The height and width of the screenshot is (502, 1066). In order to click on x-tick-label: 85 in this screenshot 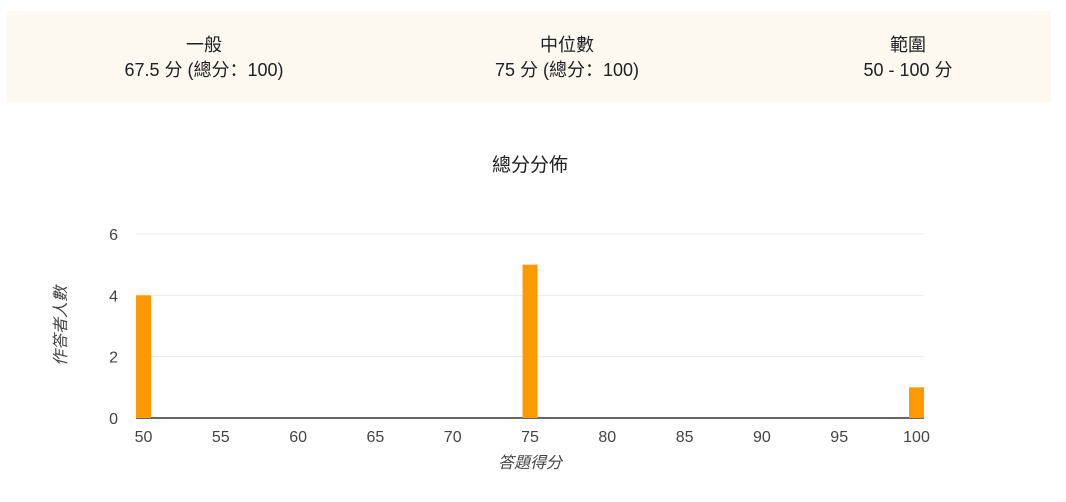, I will do `click(685, 437)`.